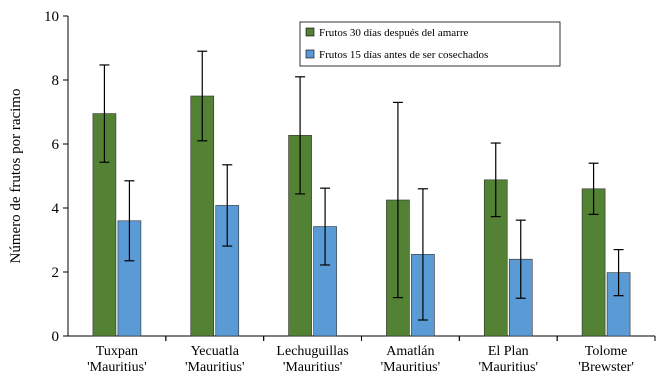  I want to click on y-tick-label: 10, so click(51, 17).